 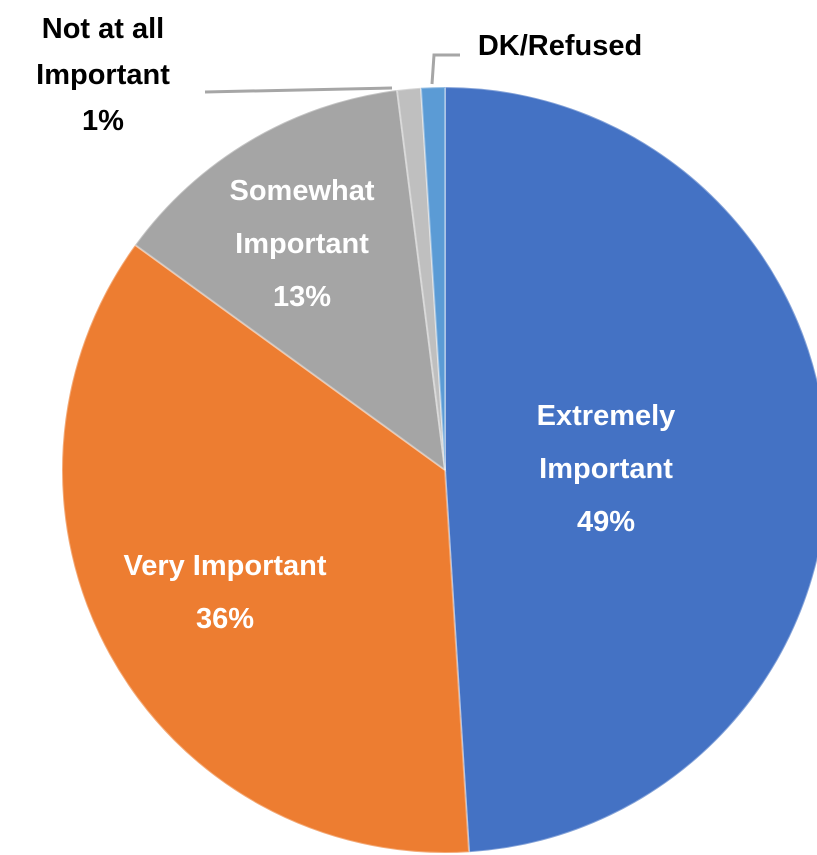 I want to click on slice-name-label: Not at all, so click(x=103, y=29).